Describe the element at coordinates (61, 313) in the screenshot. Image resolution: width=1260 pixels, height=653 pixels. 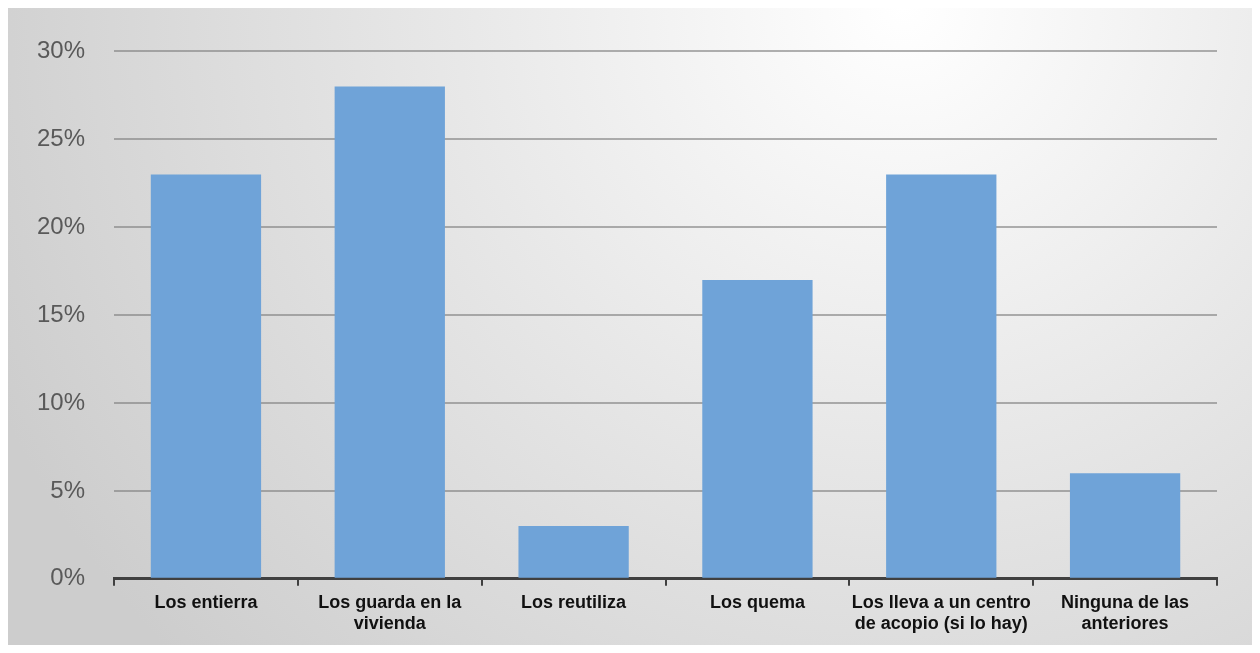
I see `y-tick-label: 15%` at that location.